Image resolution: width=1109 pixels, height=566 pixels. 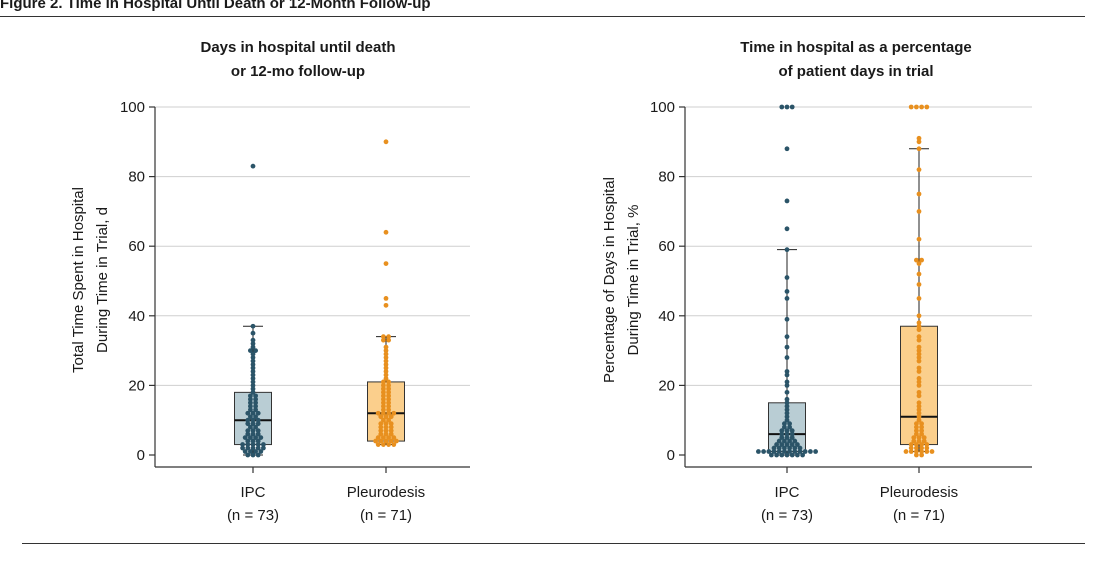 I want to click on group-pleurodesis: Pleurodesis (n = 71), so click(x=386, y=331).